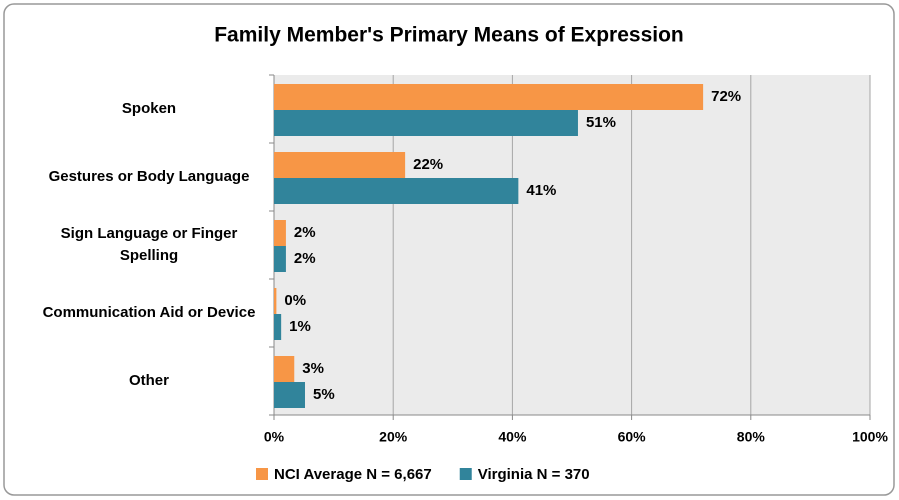 This screenshot has width=899, height=500. I want to click on data-label: 3%, so click(313, 368).